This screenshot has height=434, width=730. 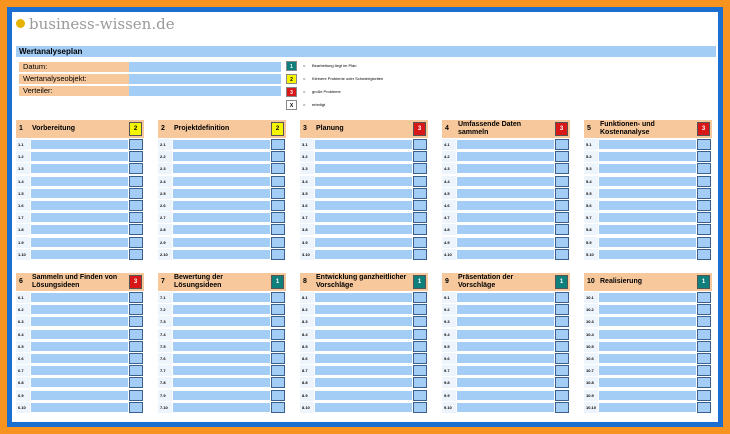 I want to click on row-label: 2.6, so click(x=165, y=205).